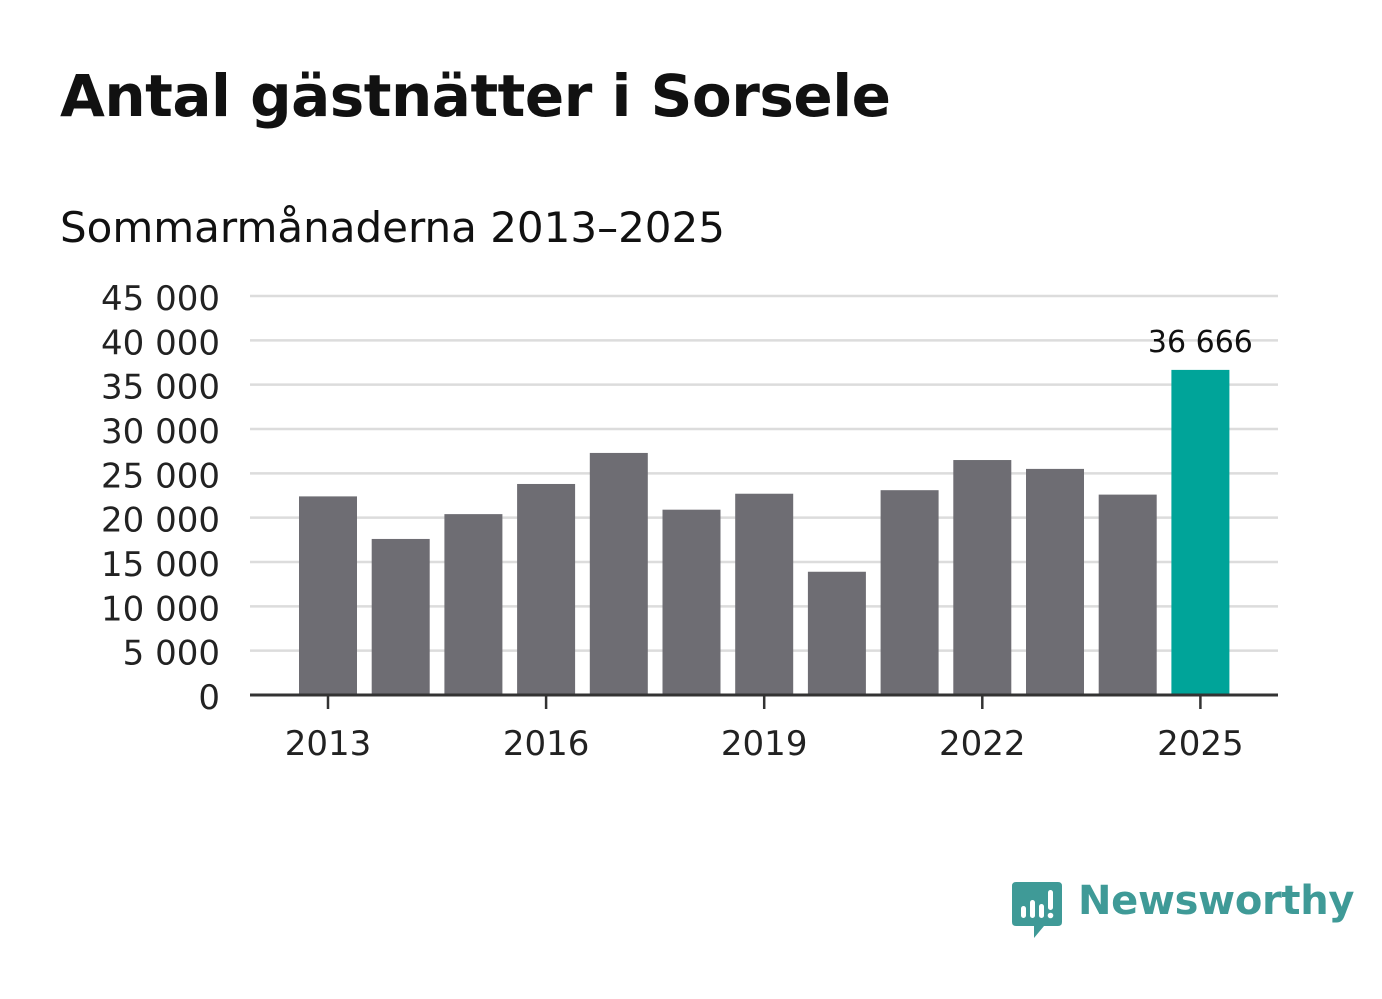  Describe the element at coordinates (691, 602) in the screenshot. I see `bar-2018` at that location.